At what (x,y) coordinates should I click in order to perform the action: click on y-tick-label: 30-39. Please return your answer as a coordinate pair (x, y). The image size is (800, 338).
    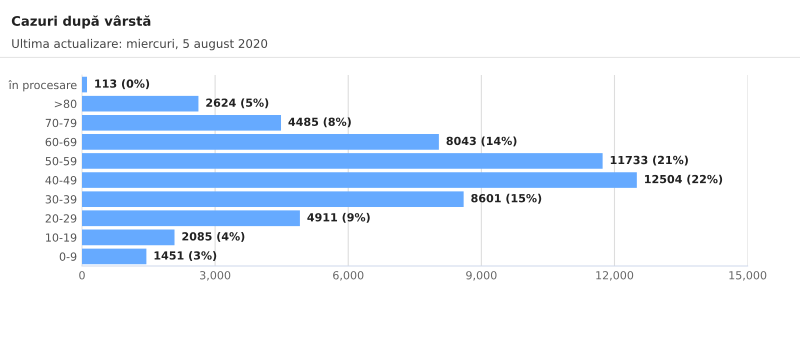
    Looking at the image, I should click on (61, 199).